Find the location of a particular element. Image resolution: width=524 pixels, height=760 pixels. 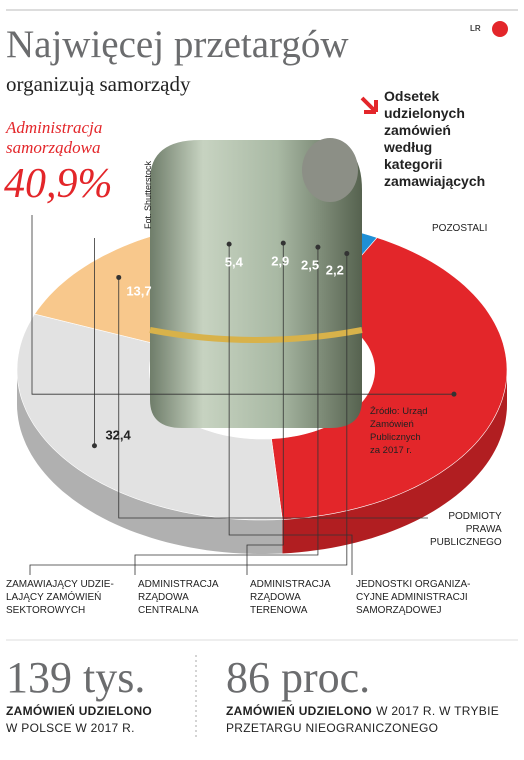

stat-value: 139 tys. is located at coordinates (76, 677).